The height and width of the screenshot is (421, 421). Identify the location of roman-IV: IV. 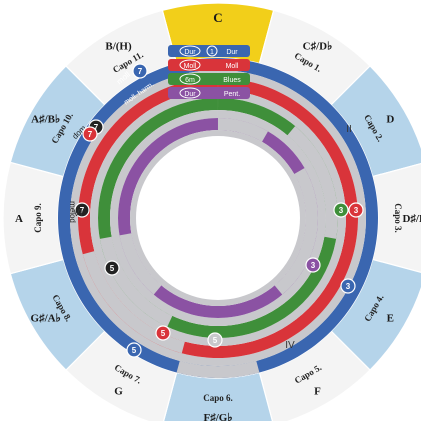
(290, 345).